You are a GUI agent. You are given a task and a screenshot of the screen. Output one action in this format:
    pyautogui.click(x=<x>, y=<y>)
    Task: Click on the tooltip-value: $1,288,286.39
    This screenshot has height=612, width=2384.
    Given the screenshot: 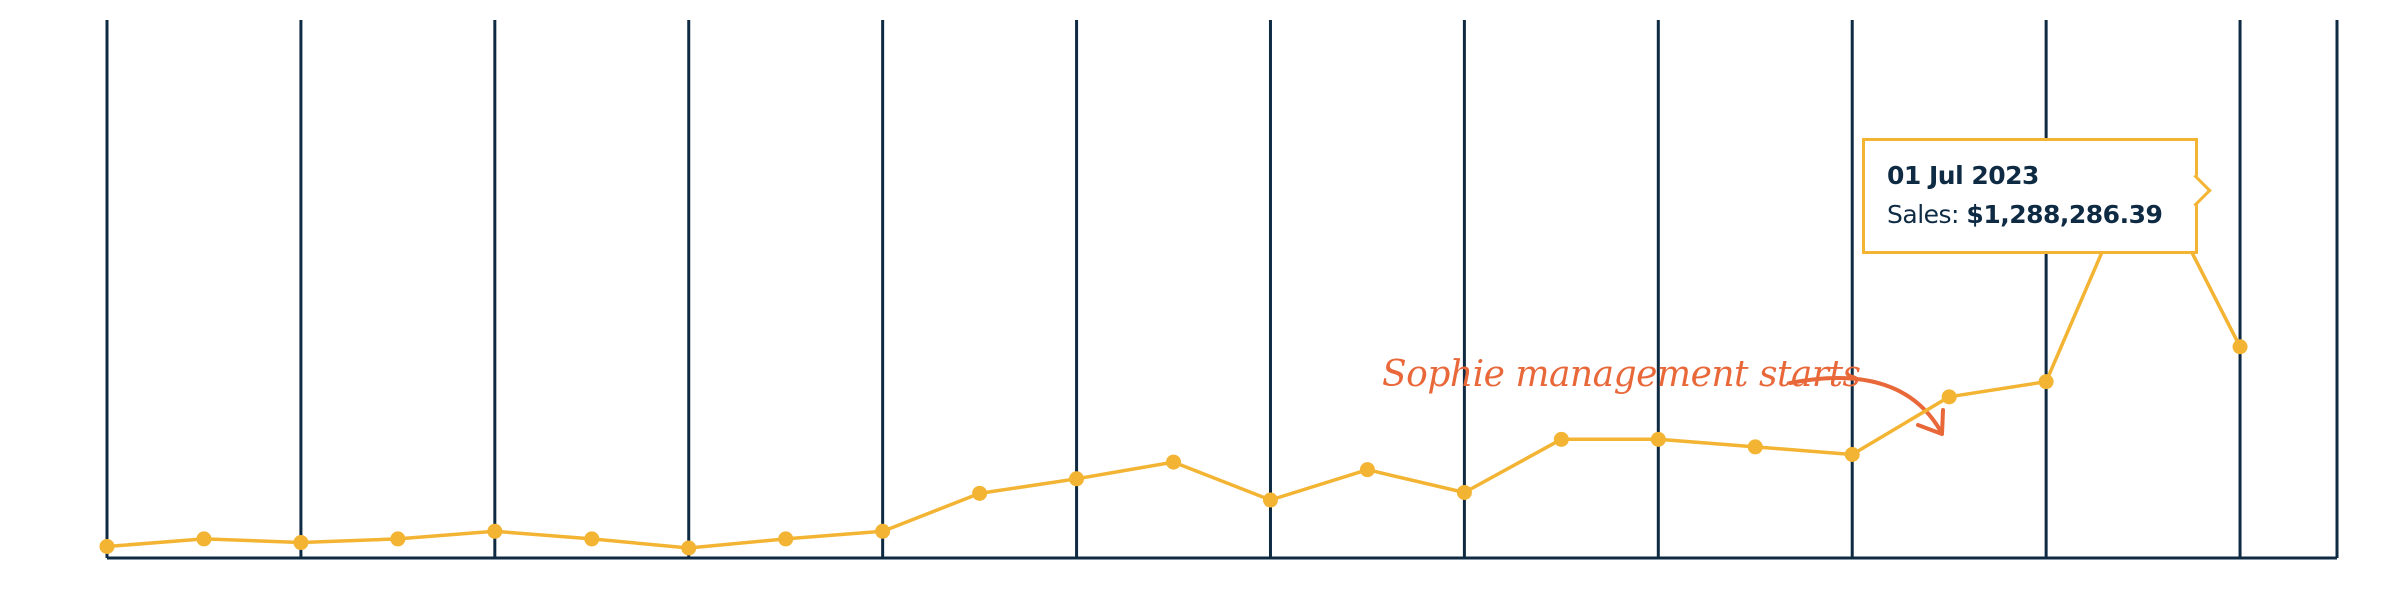 What is the action you would take?
    pyautogui.click(x=2064, y=214)
    